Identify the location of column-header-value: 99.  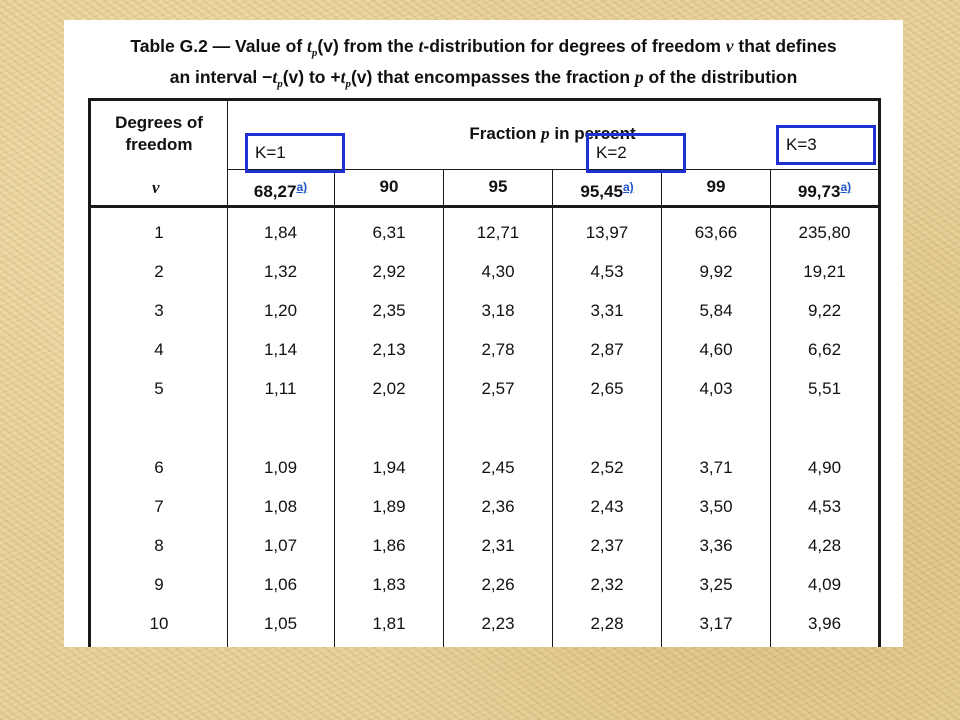
(716, 186).